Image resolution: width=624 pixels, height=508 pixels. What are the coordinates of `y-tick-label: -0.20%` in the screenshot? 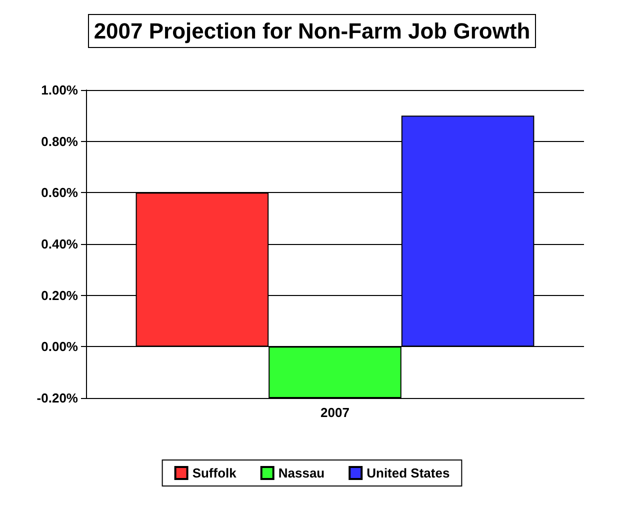 It's located at (57, 398).